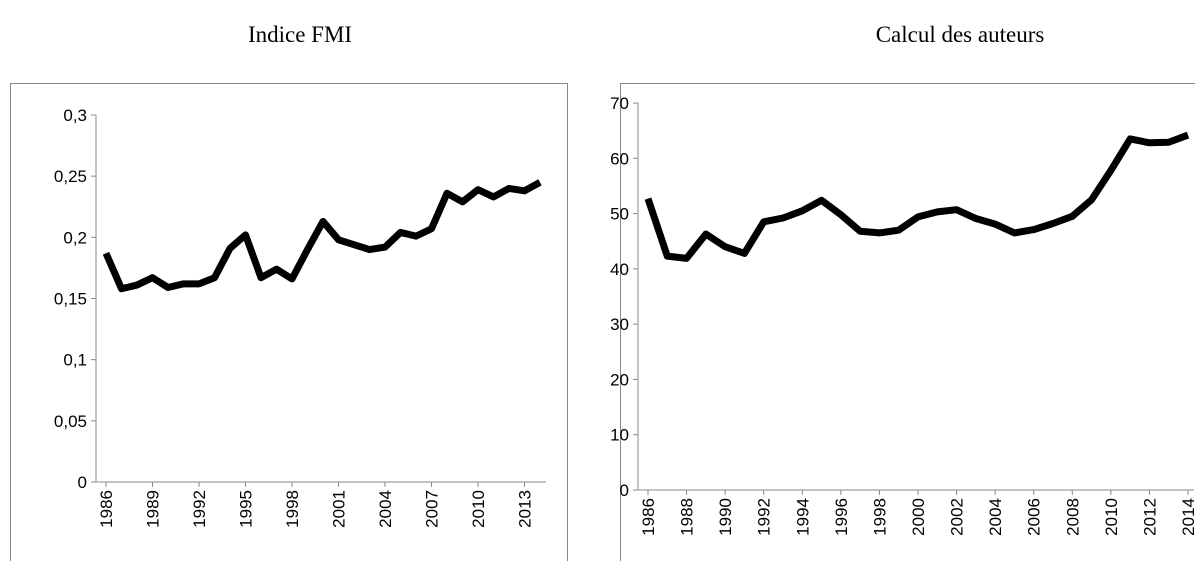 This screenshot has width=1195, height=561. I want to click on y-tick-label: 0,3, so click(75, 115).